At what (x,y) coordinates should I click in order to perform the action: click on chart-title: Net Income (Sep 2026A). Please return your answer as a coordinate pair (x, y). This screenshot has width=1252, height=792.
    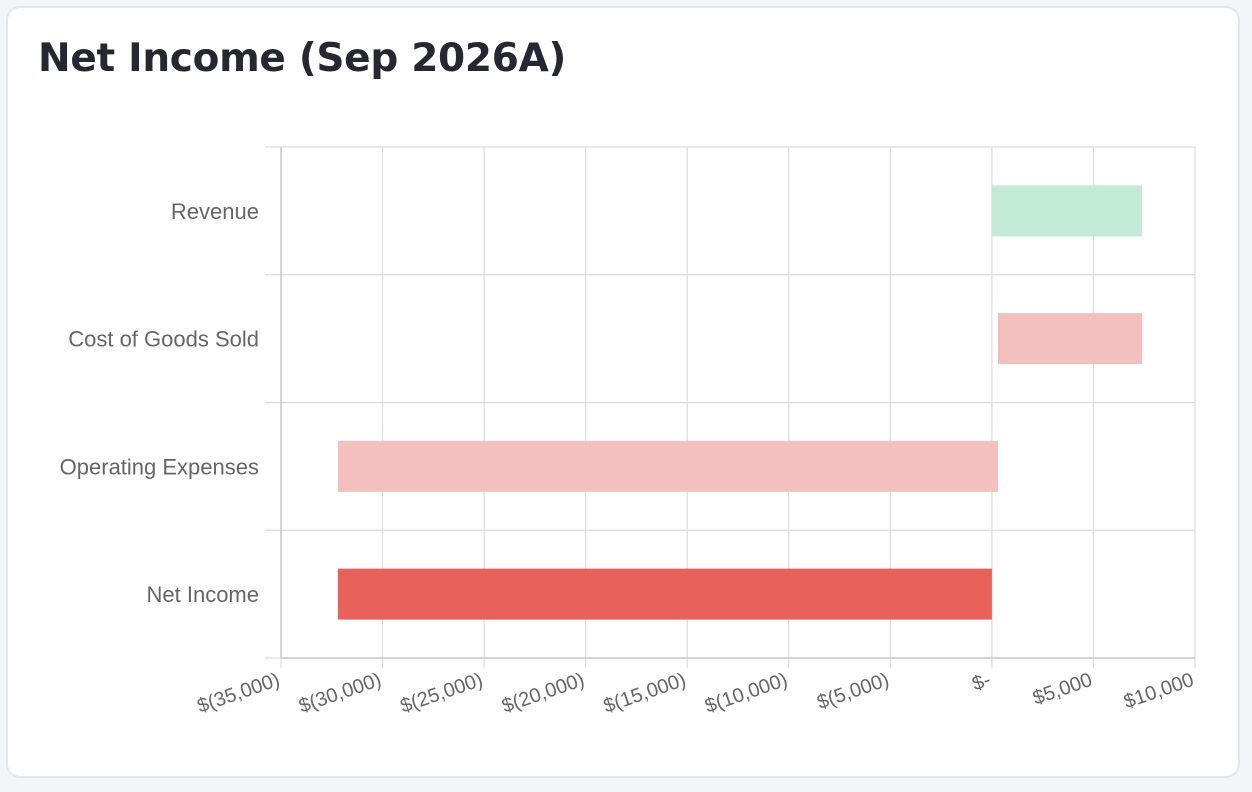
    Looking at the image, I should click on (302, 58).